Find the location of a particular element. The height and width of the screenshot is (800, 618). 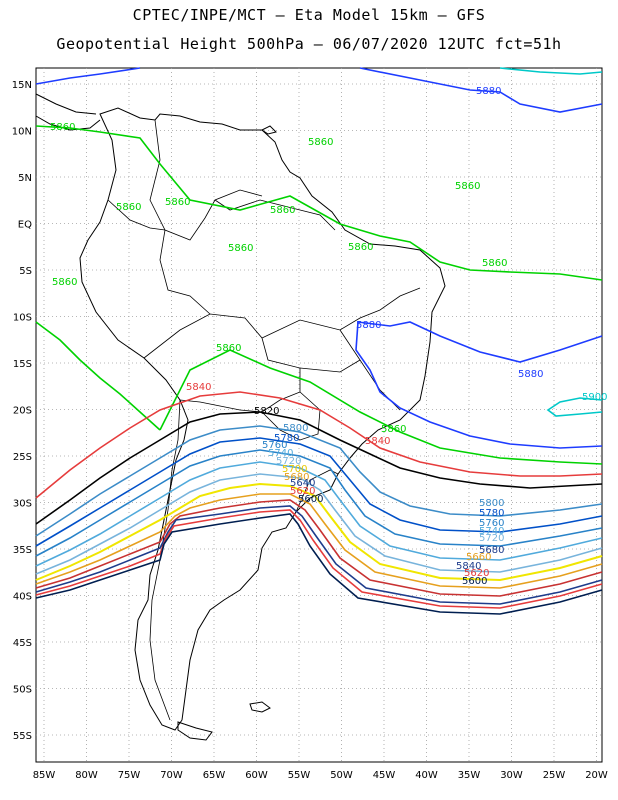

longitude-label: 50W is located at coordinates (341, 775).